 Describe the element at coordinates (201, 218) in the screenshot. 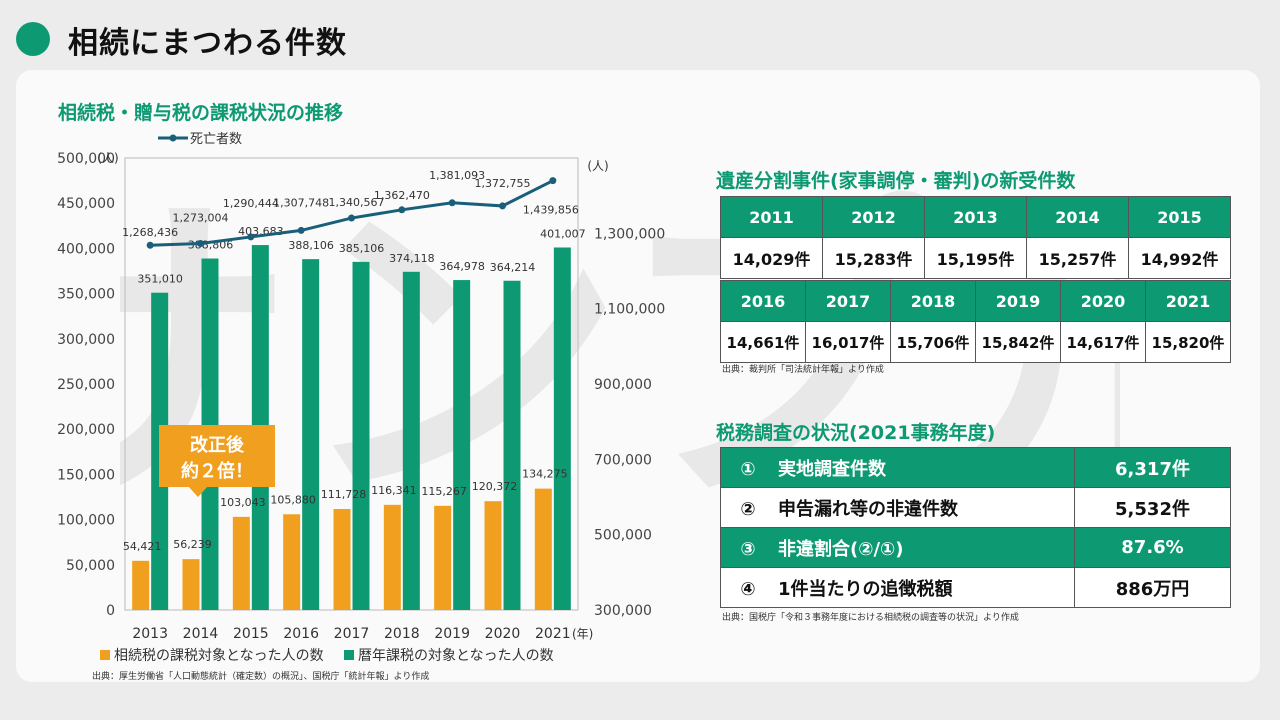

I see `line-deaths-data-label: 1,273,004` at that location.